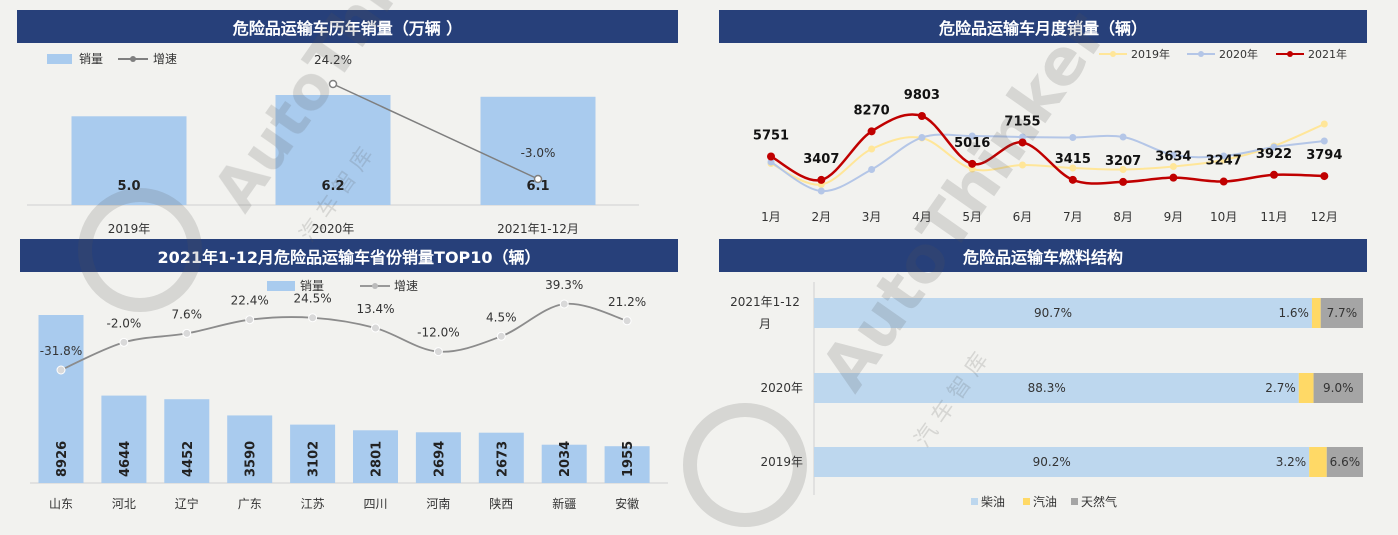 This screenshot has height=535, width=1398. What do you see at coordinates (349, 255) in the screenshot?
I see `panel3-title: 2021年1-12月危险品运输车省份销量TOP10（辆）` at bounding box center [349, 255].